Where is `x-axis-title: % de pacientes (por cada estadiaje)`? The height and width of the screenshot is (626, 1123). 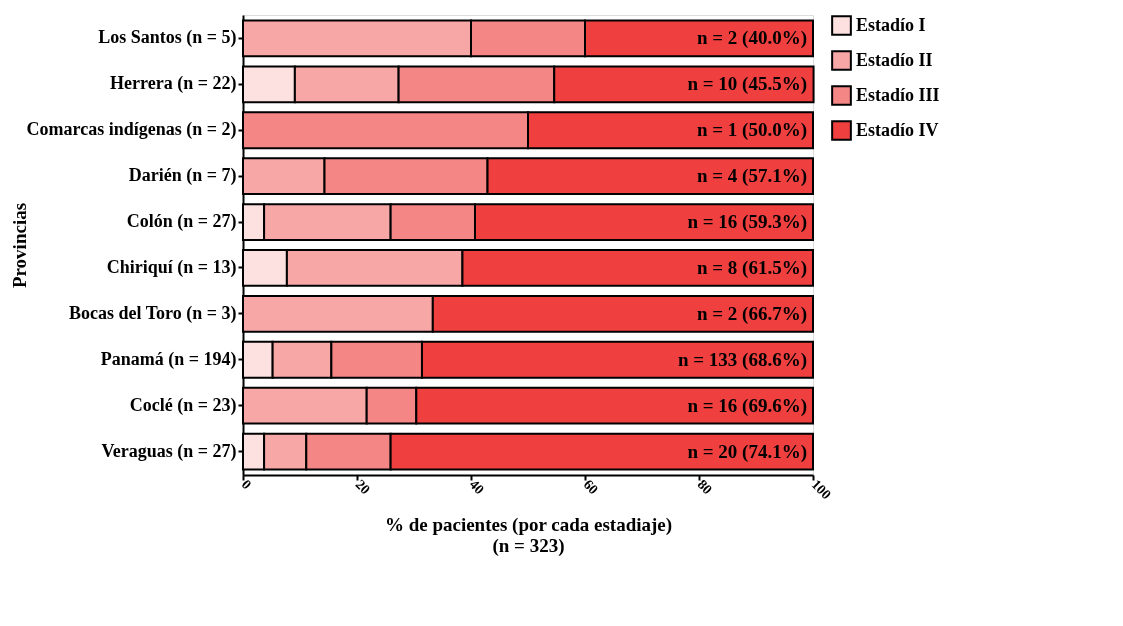 x-axis-title: % de pacientes (por cada estadiaje) is located at coordinates (528, 525).